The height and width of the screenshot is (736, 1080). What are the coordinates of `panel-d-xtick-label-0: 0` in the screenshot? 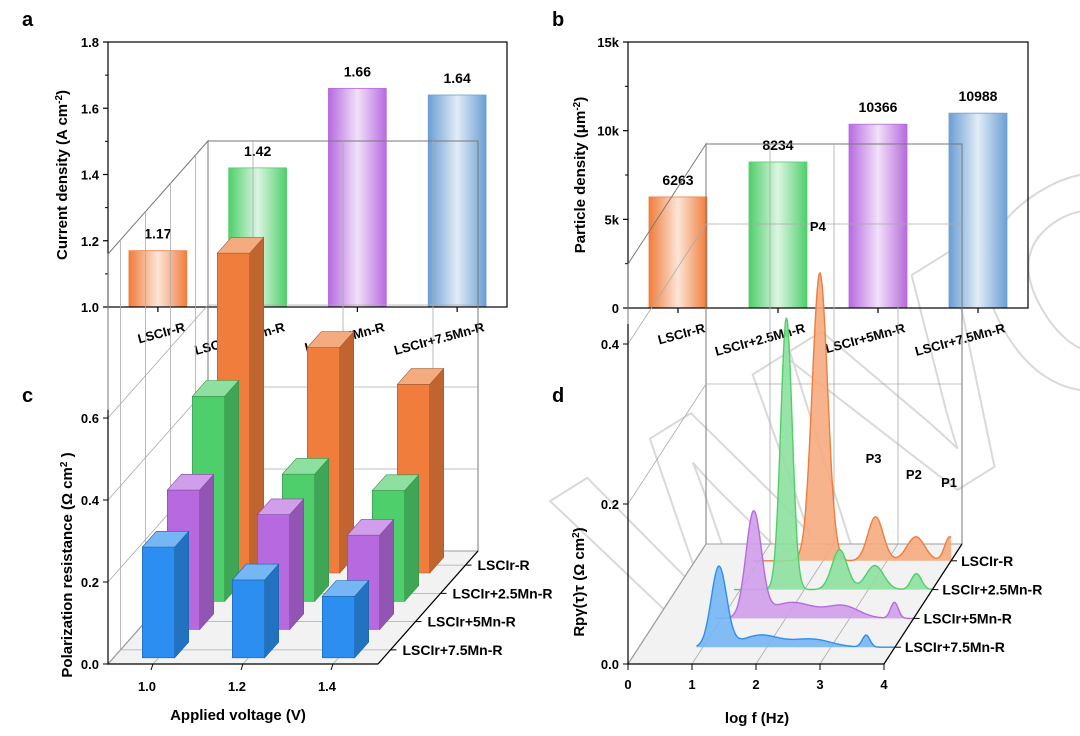 It's located at (627, 684).